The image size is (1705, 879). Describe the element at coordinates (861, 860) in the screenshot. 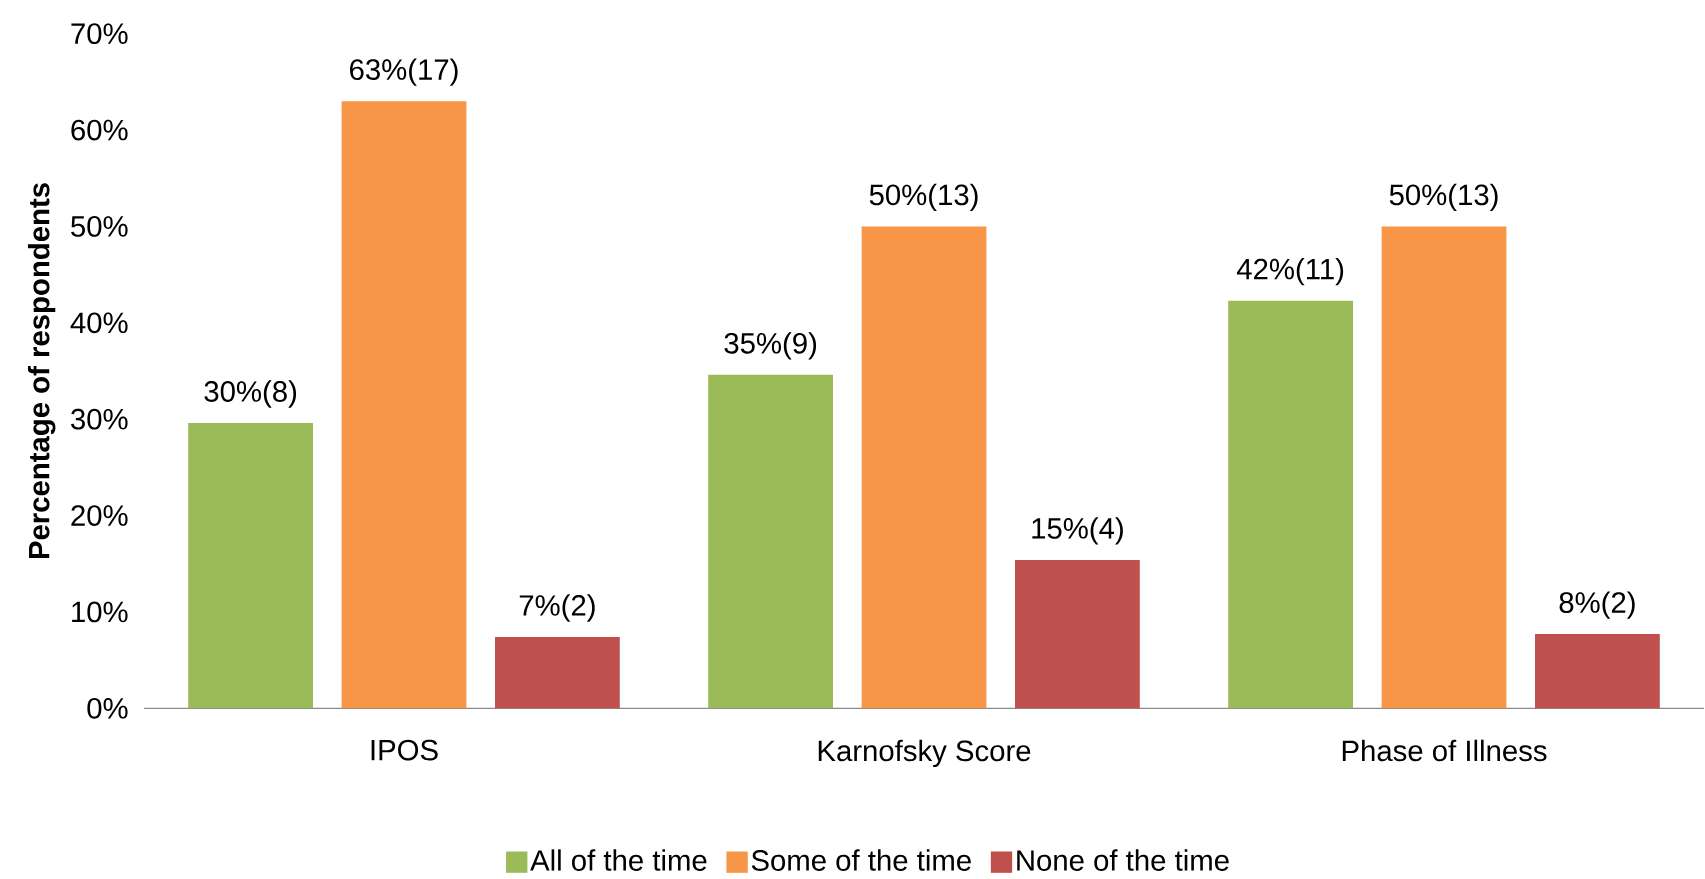

I see `legend-label: Some of the time` at that location.